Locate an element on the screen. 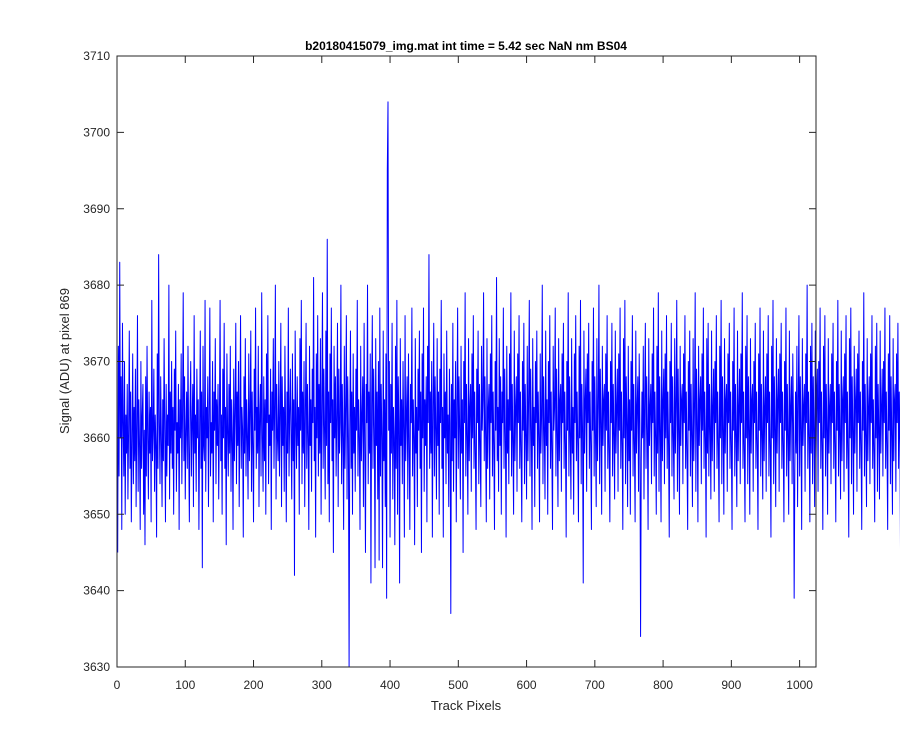 The width and height of the screenshot is (900, 750). x-tick-label: 0 is located at coordinates (117, 685).